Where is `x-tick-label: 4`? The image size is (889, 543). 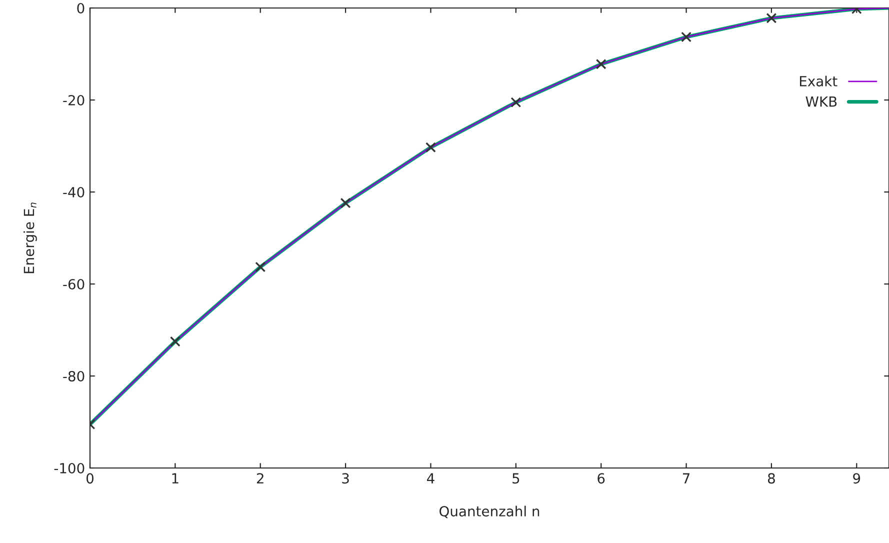 x-tick-label: 4 is located at coordinates (430, 478).